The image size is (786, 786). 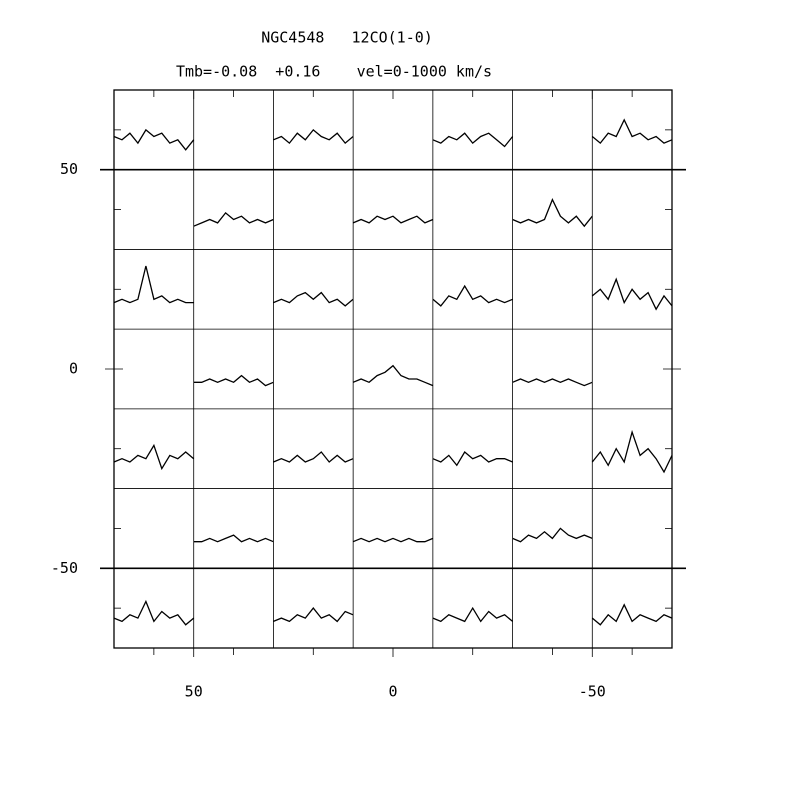 I want to click on x-tick-label: 50, so click(x=194, y=692).